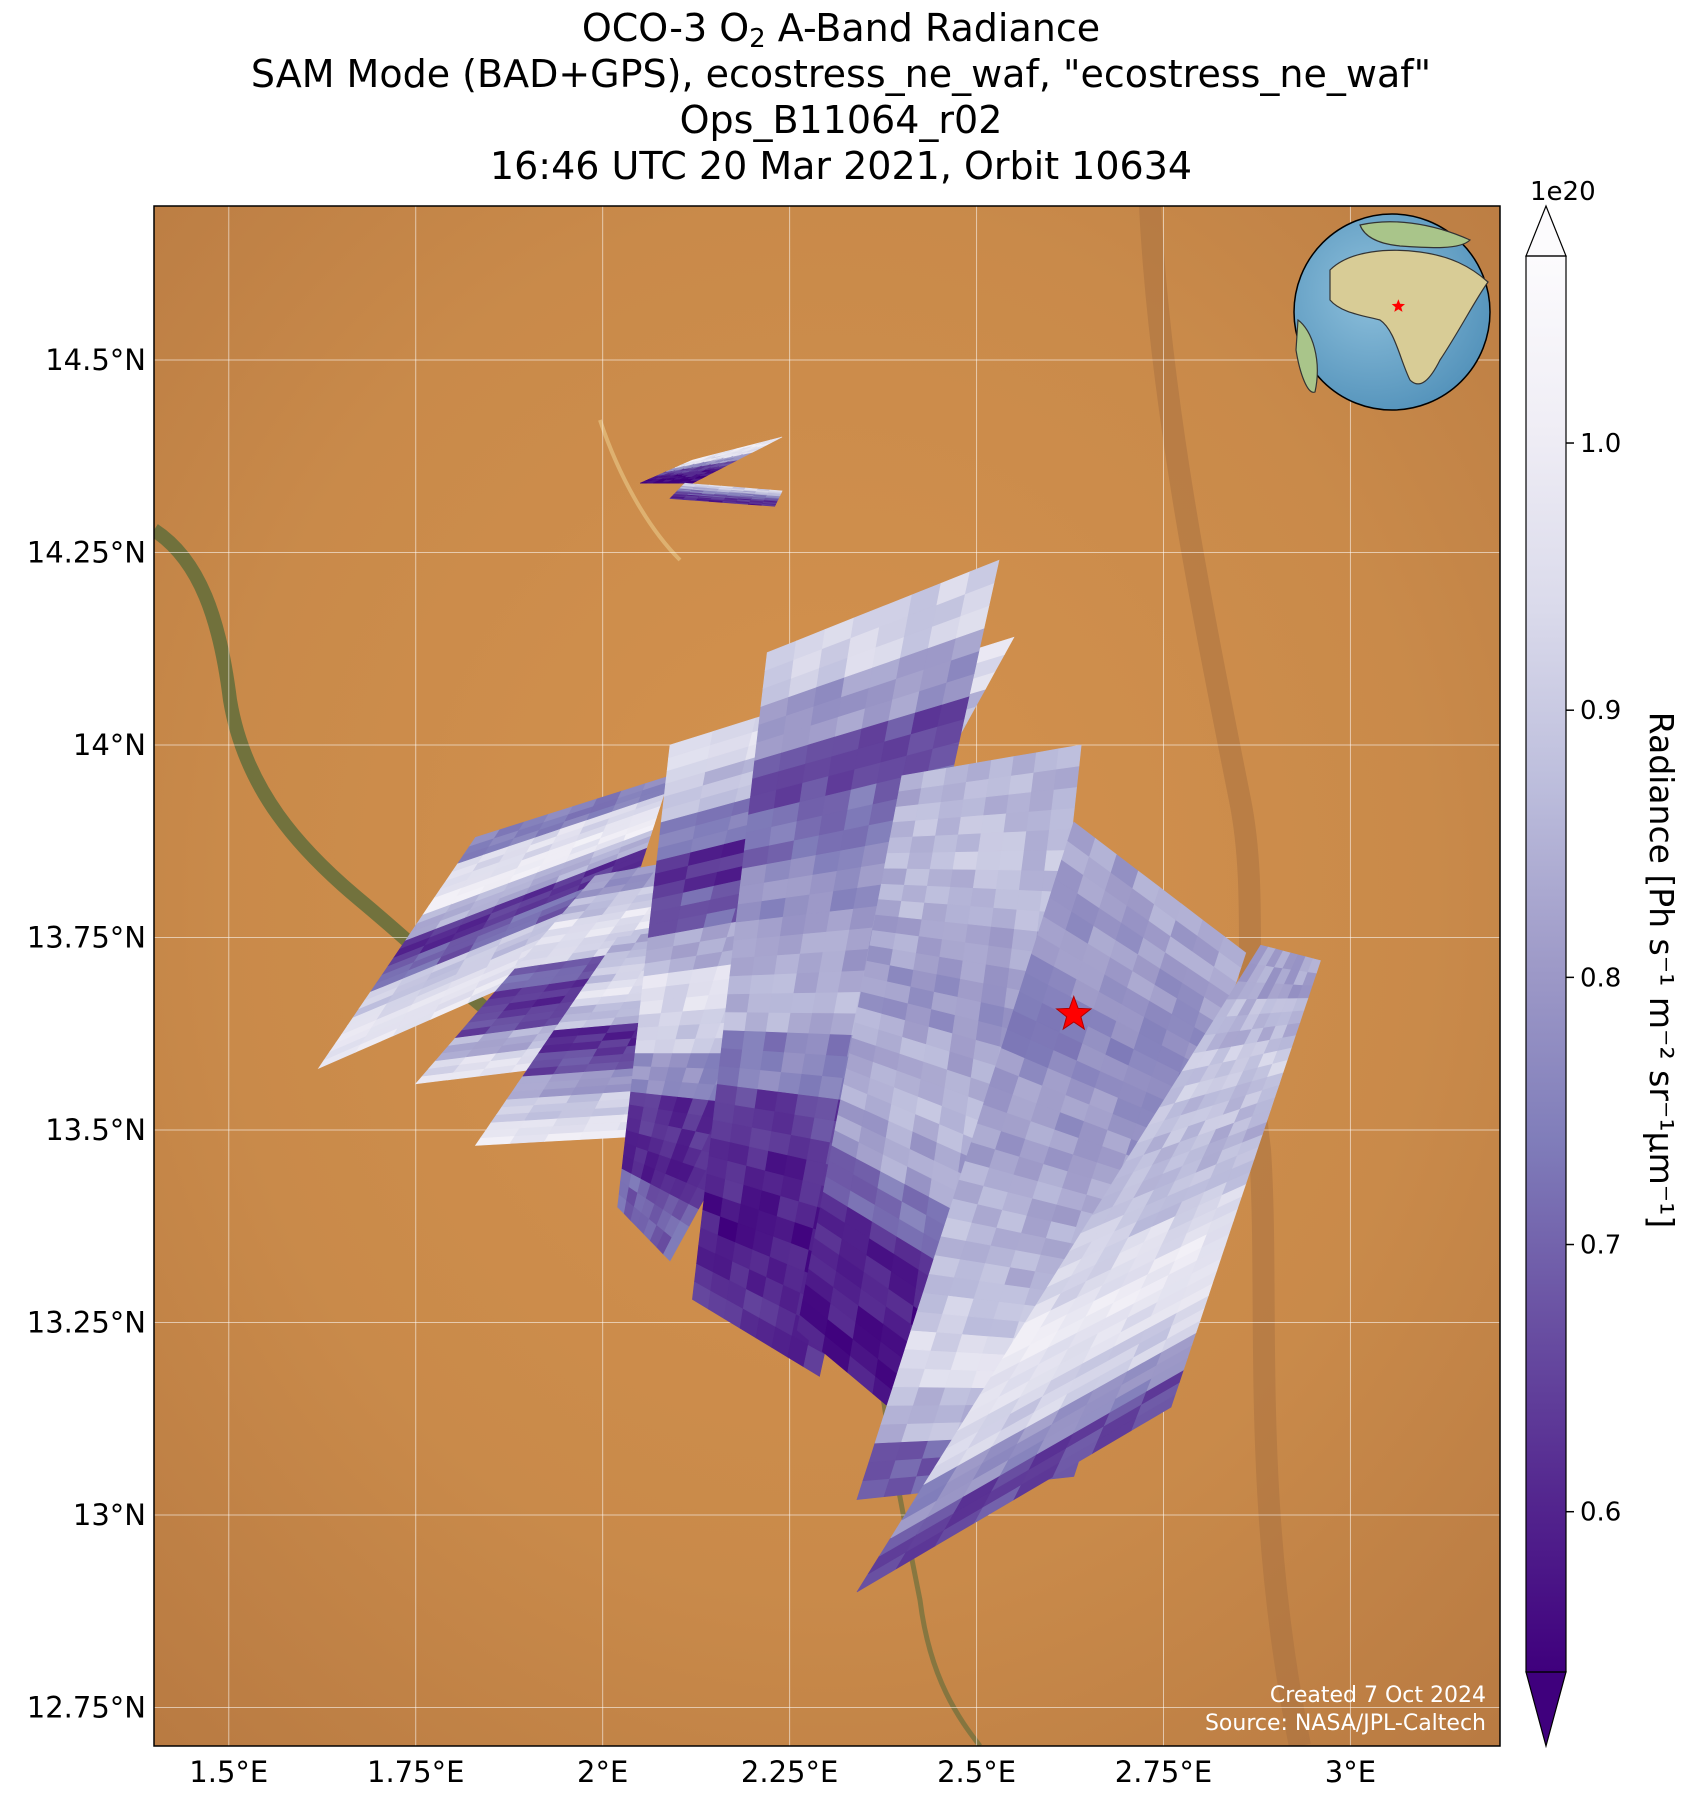  What do you see at coordinates (1398, 305) in the screenshot?
I see `globe-location-star-icon` at bounding box center [1398, 305].